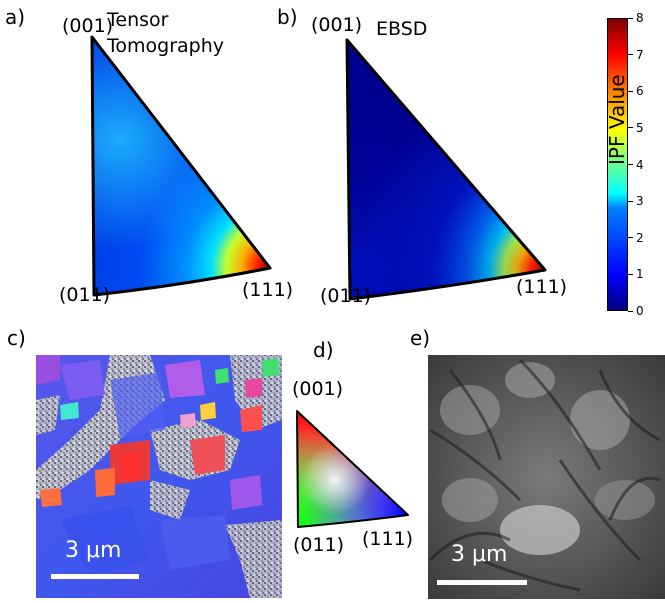 The image size is (665, 603). Describe the element at coordinates (640, 54) in the screenshot. I see `colorbar-tick-label: 7` at that location.